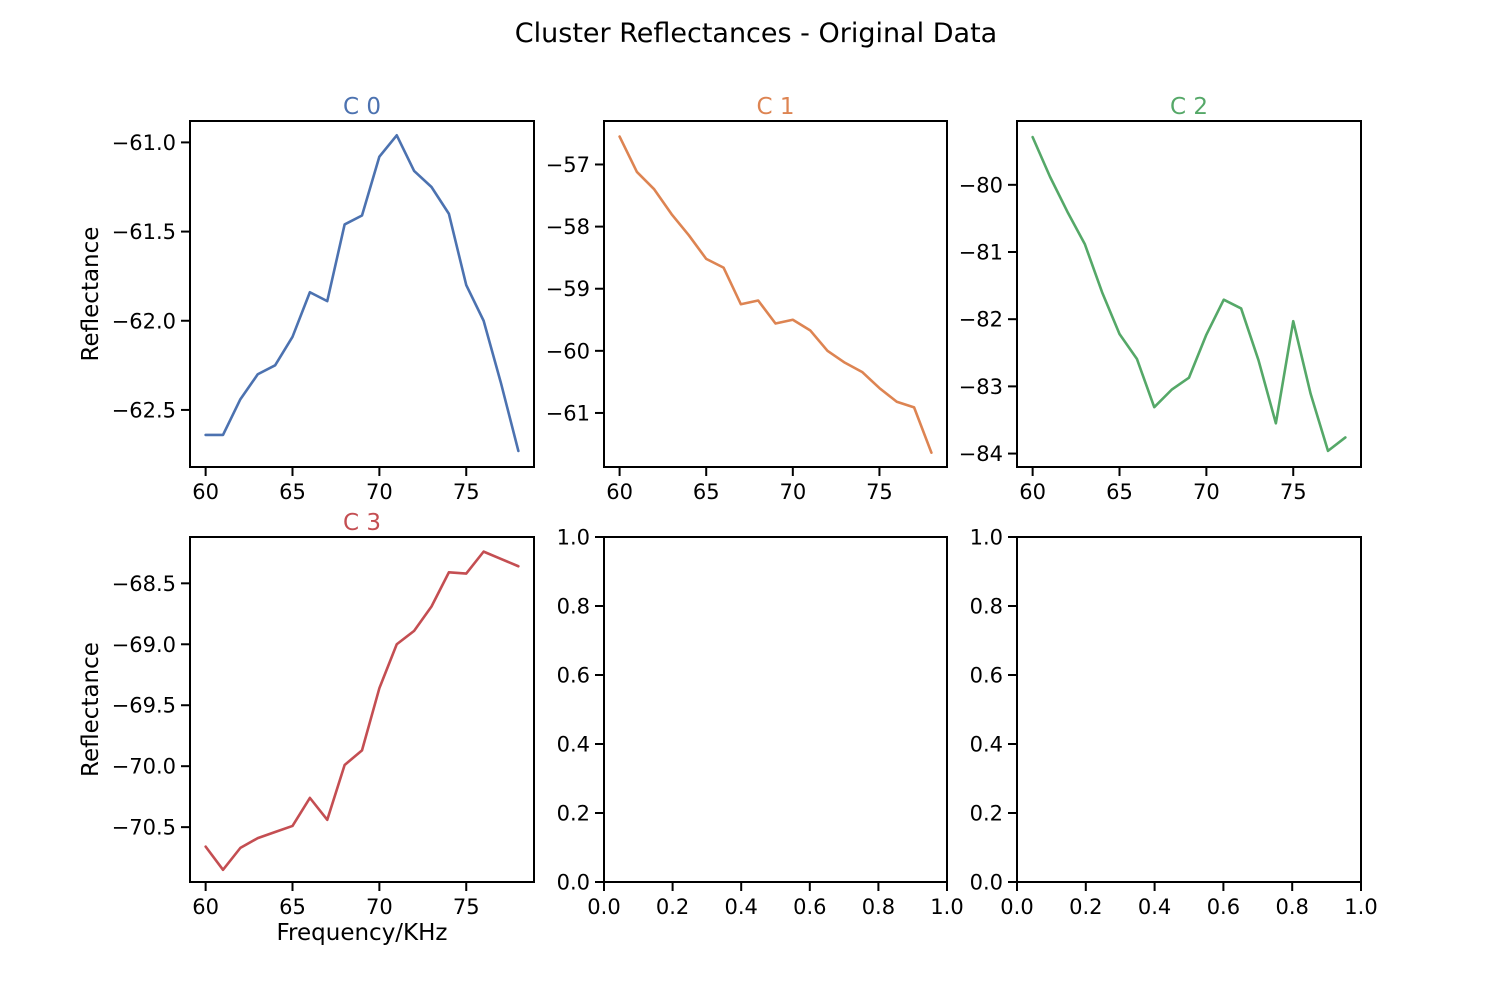 The height and width of the screenshot is (1008, 1512). What do you see at coordinates (361, 933) in the screenshot?
I see `x-axis-label-3: Frequency/KHz` at bounding box center [361, 933].